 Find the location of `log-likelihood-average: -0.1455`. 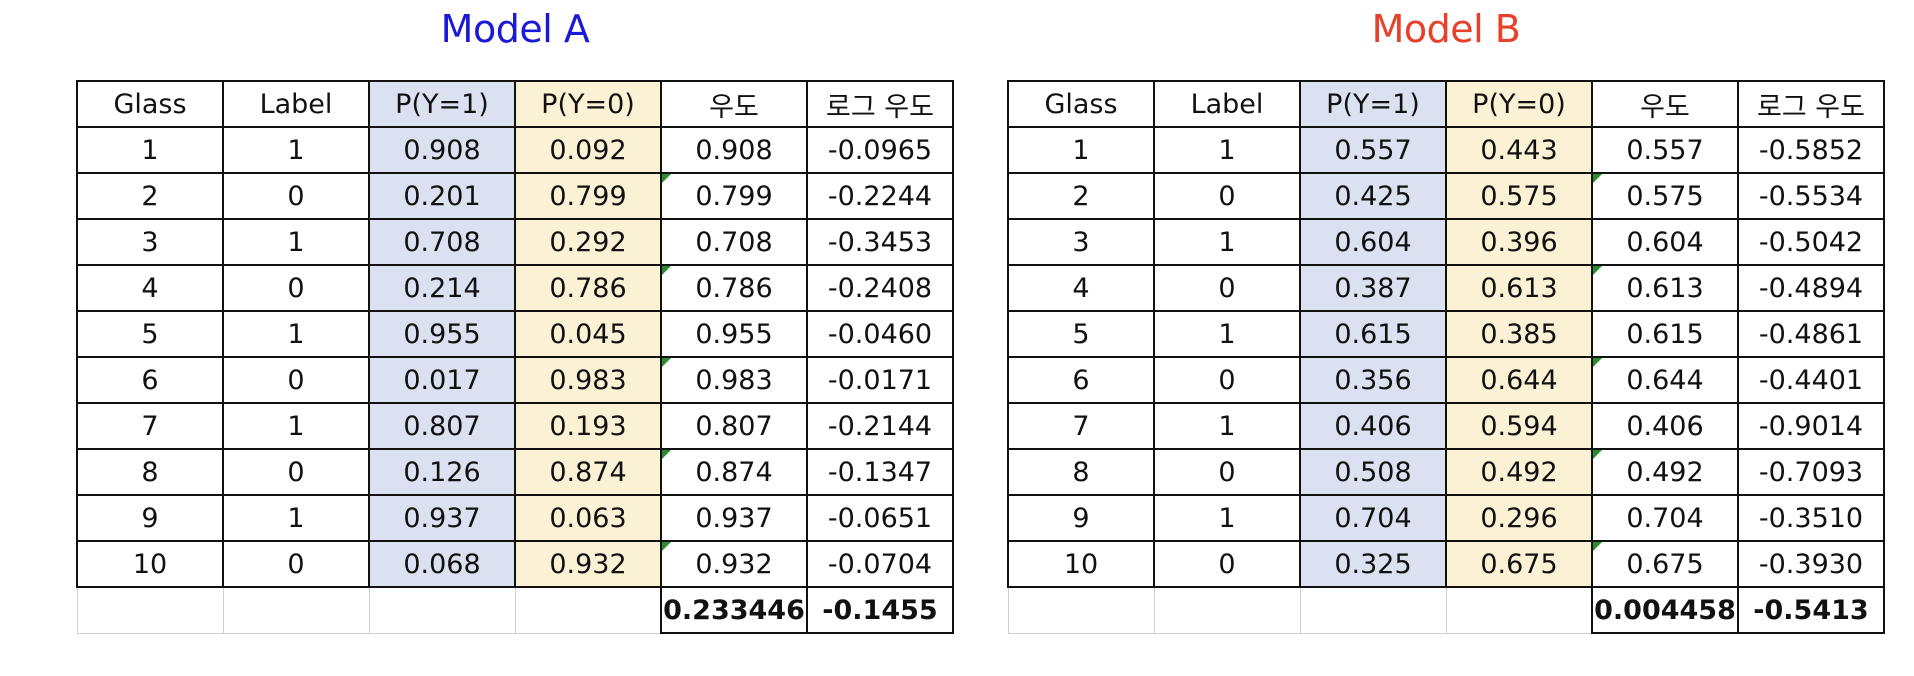

log-likelihood-average: -0.1455 is located at coordinates (880, 610).